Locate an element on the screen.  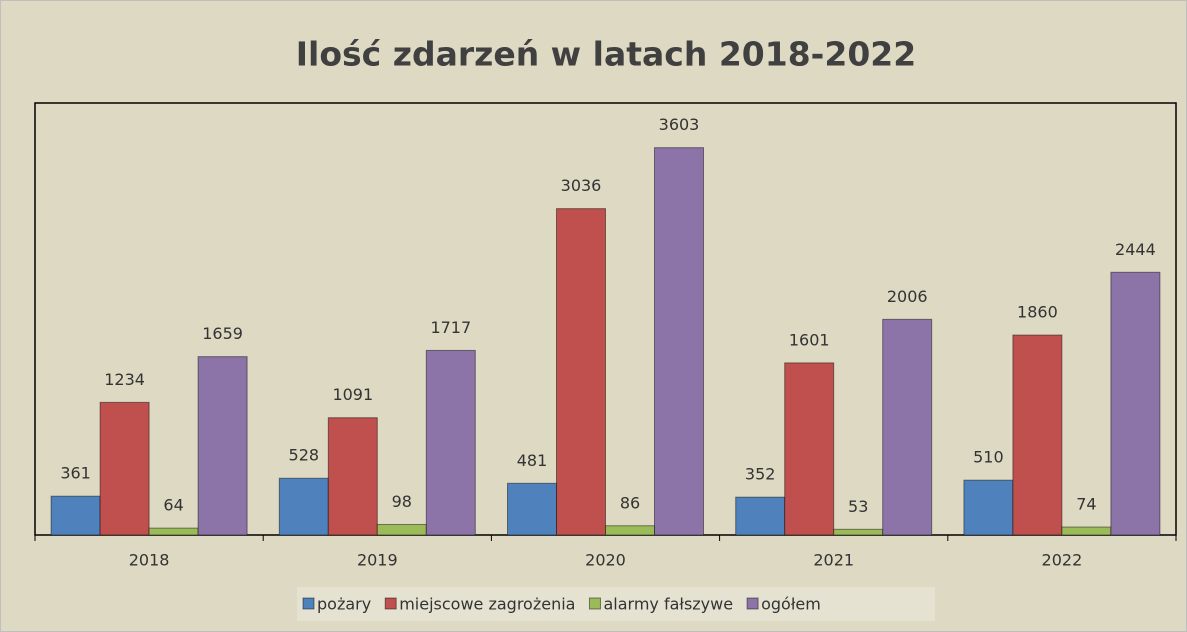
legend-label: miejscowe zagrożenia is located at coordinates (487, 604).